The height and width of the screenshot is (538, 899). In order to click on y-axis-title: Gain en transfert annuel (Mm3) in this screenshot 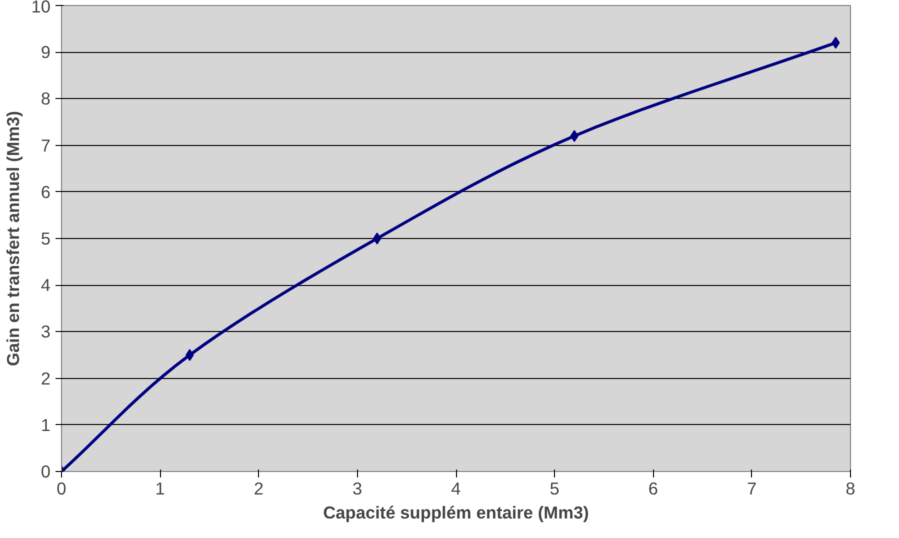, I will do `click(13, 238)`.